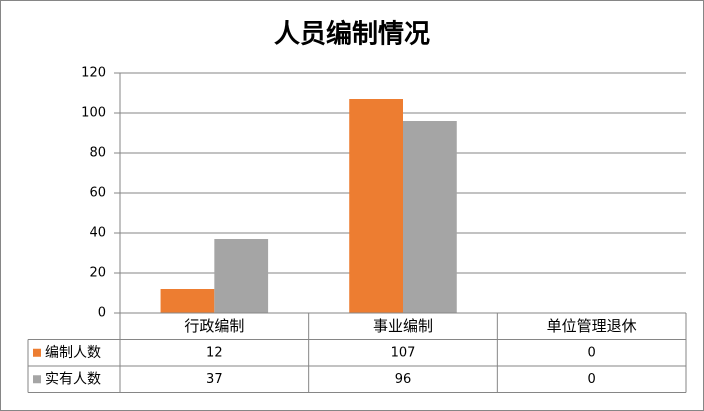 This screenshot has height=411, width=704. Describe the element at coordinates (403, 379) in the screenshot. I see `table-value: 96` at that location.